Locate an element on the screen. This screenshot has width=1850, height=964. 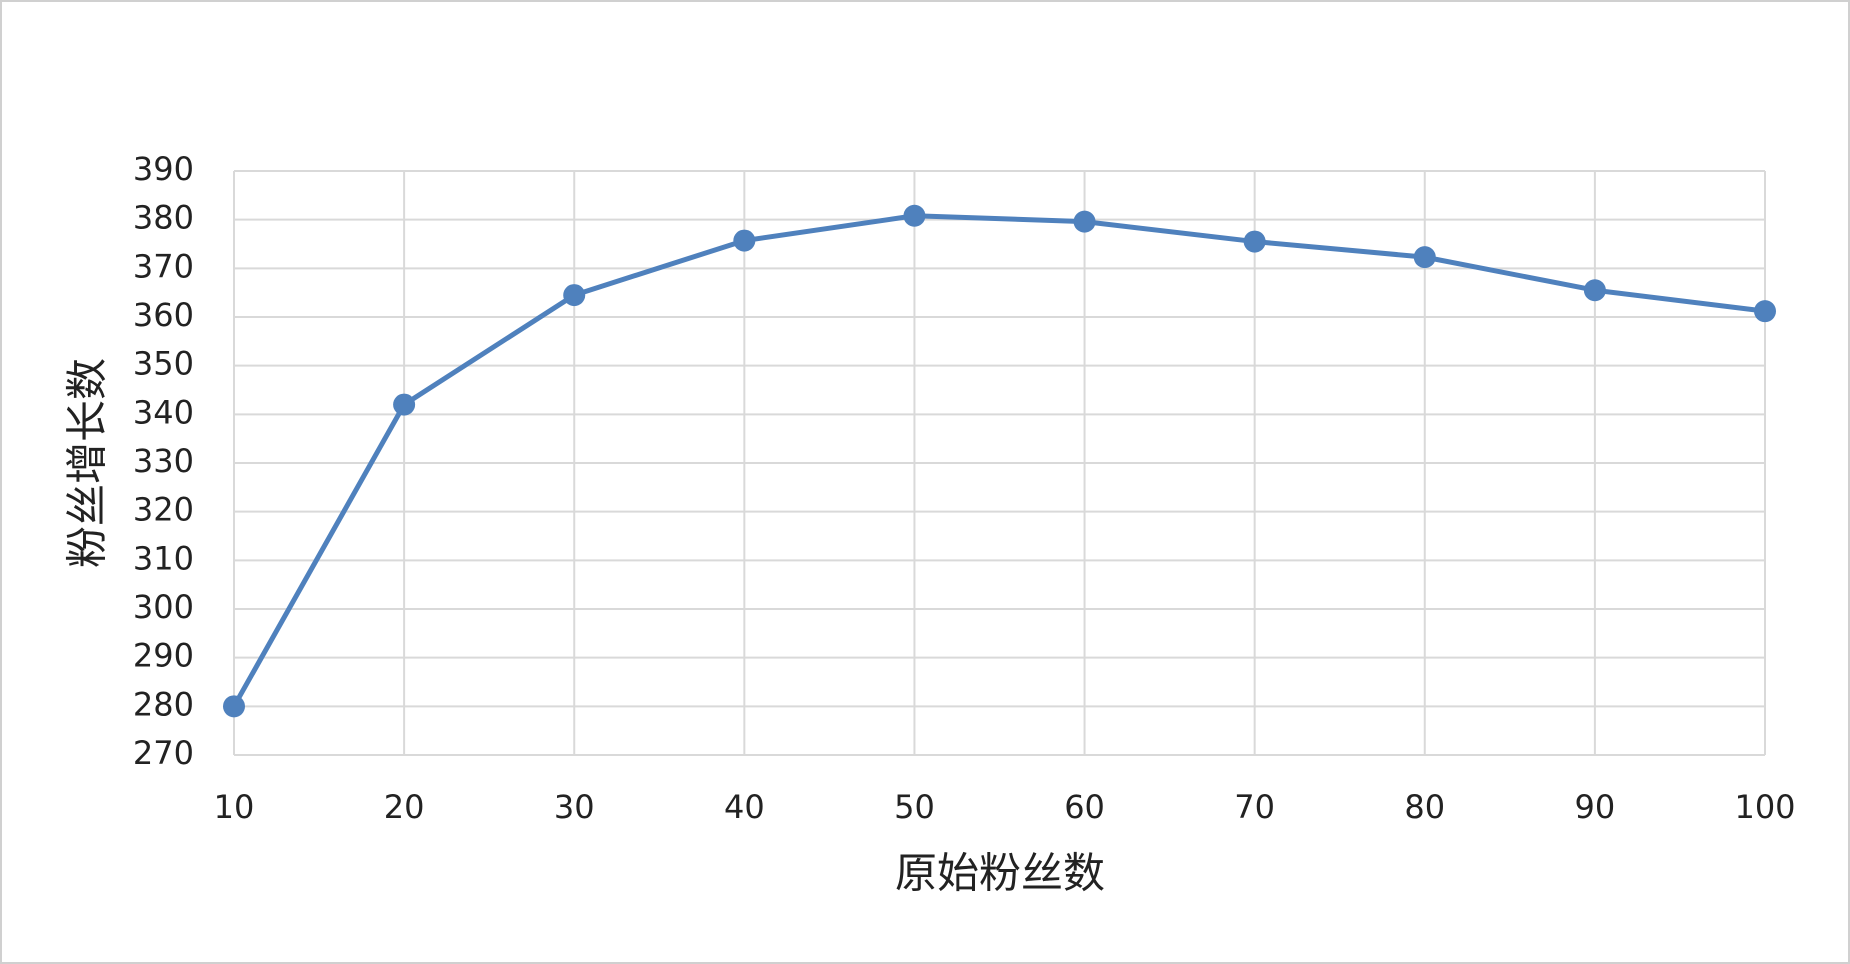
x-tick-label: 50 is located at coordinates (914, 807).